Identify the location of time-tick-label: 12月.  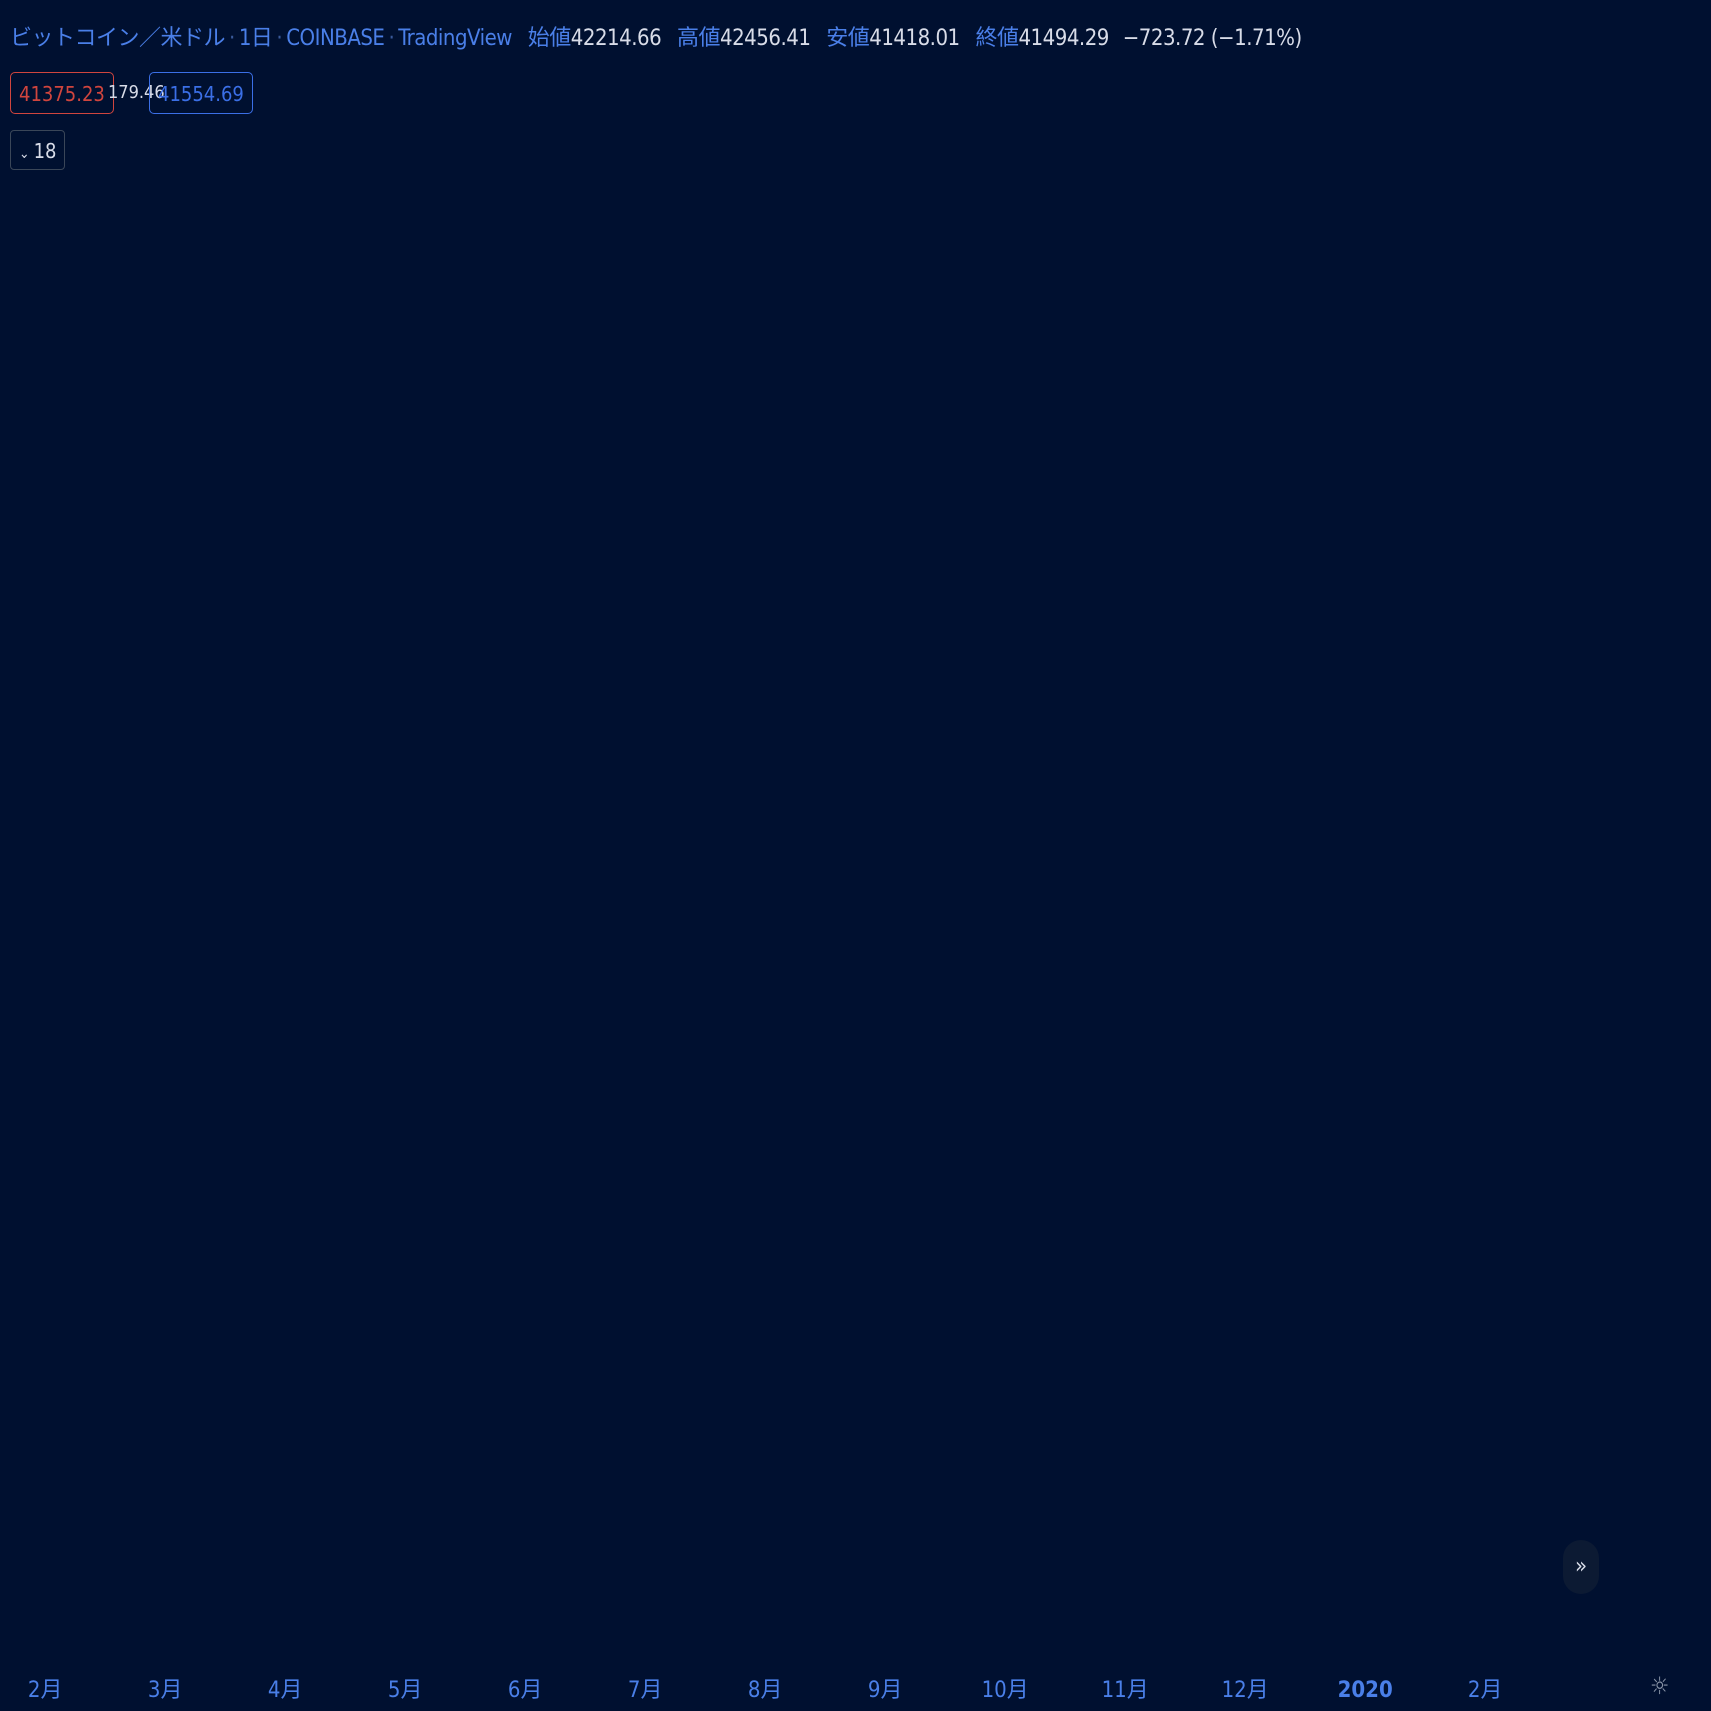
(1245, 1690).